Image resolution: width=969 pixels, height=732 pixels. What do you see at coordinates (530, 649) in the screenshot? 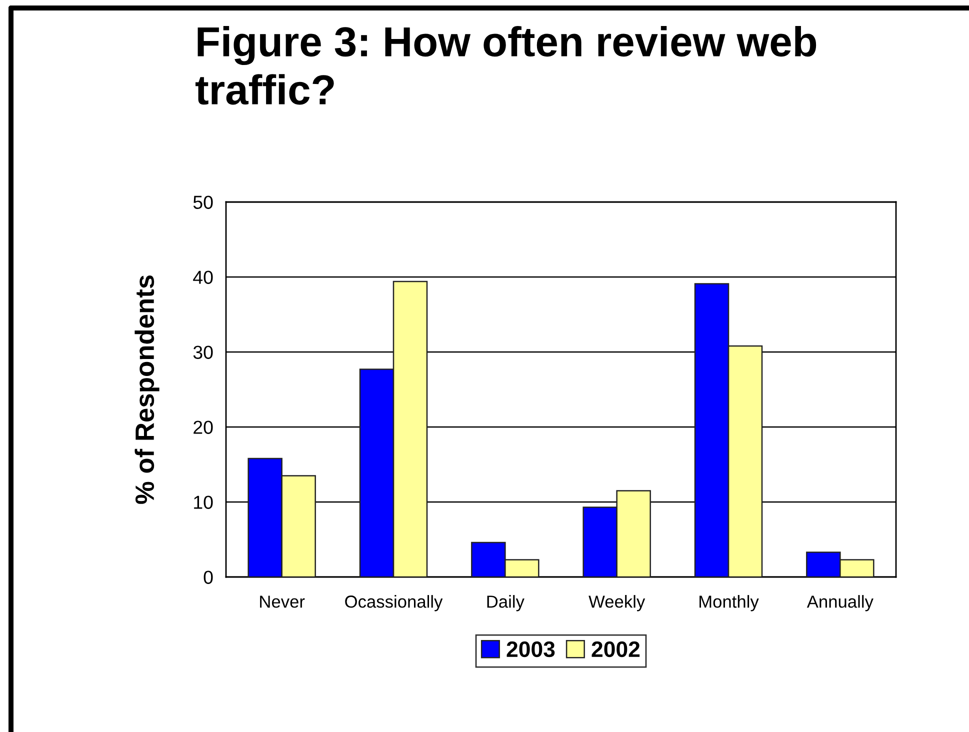
I see `legend-label: 2003` at bounding box center [530, 649].